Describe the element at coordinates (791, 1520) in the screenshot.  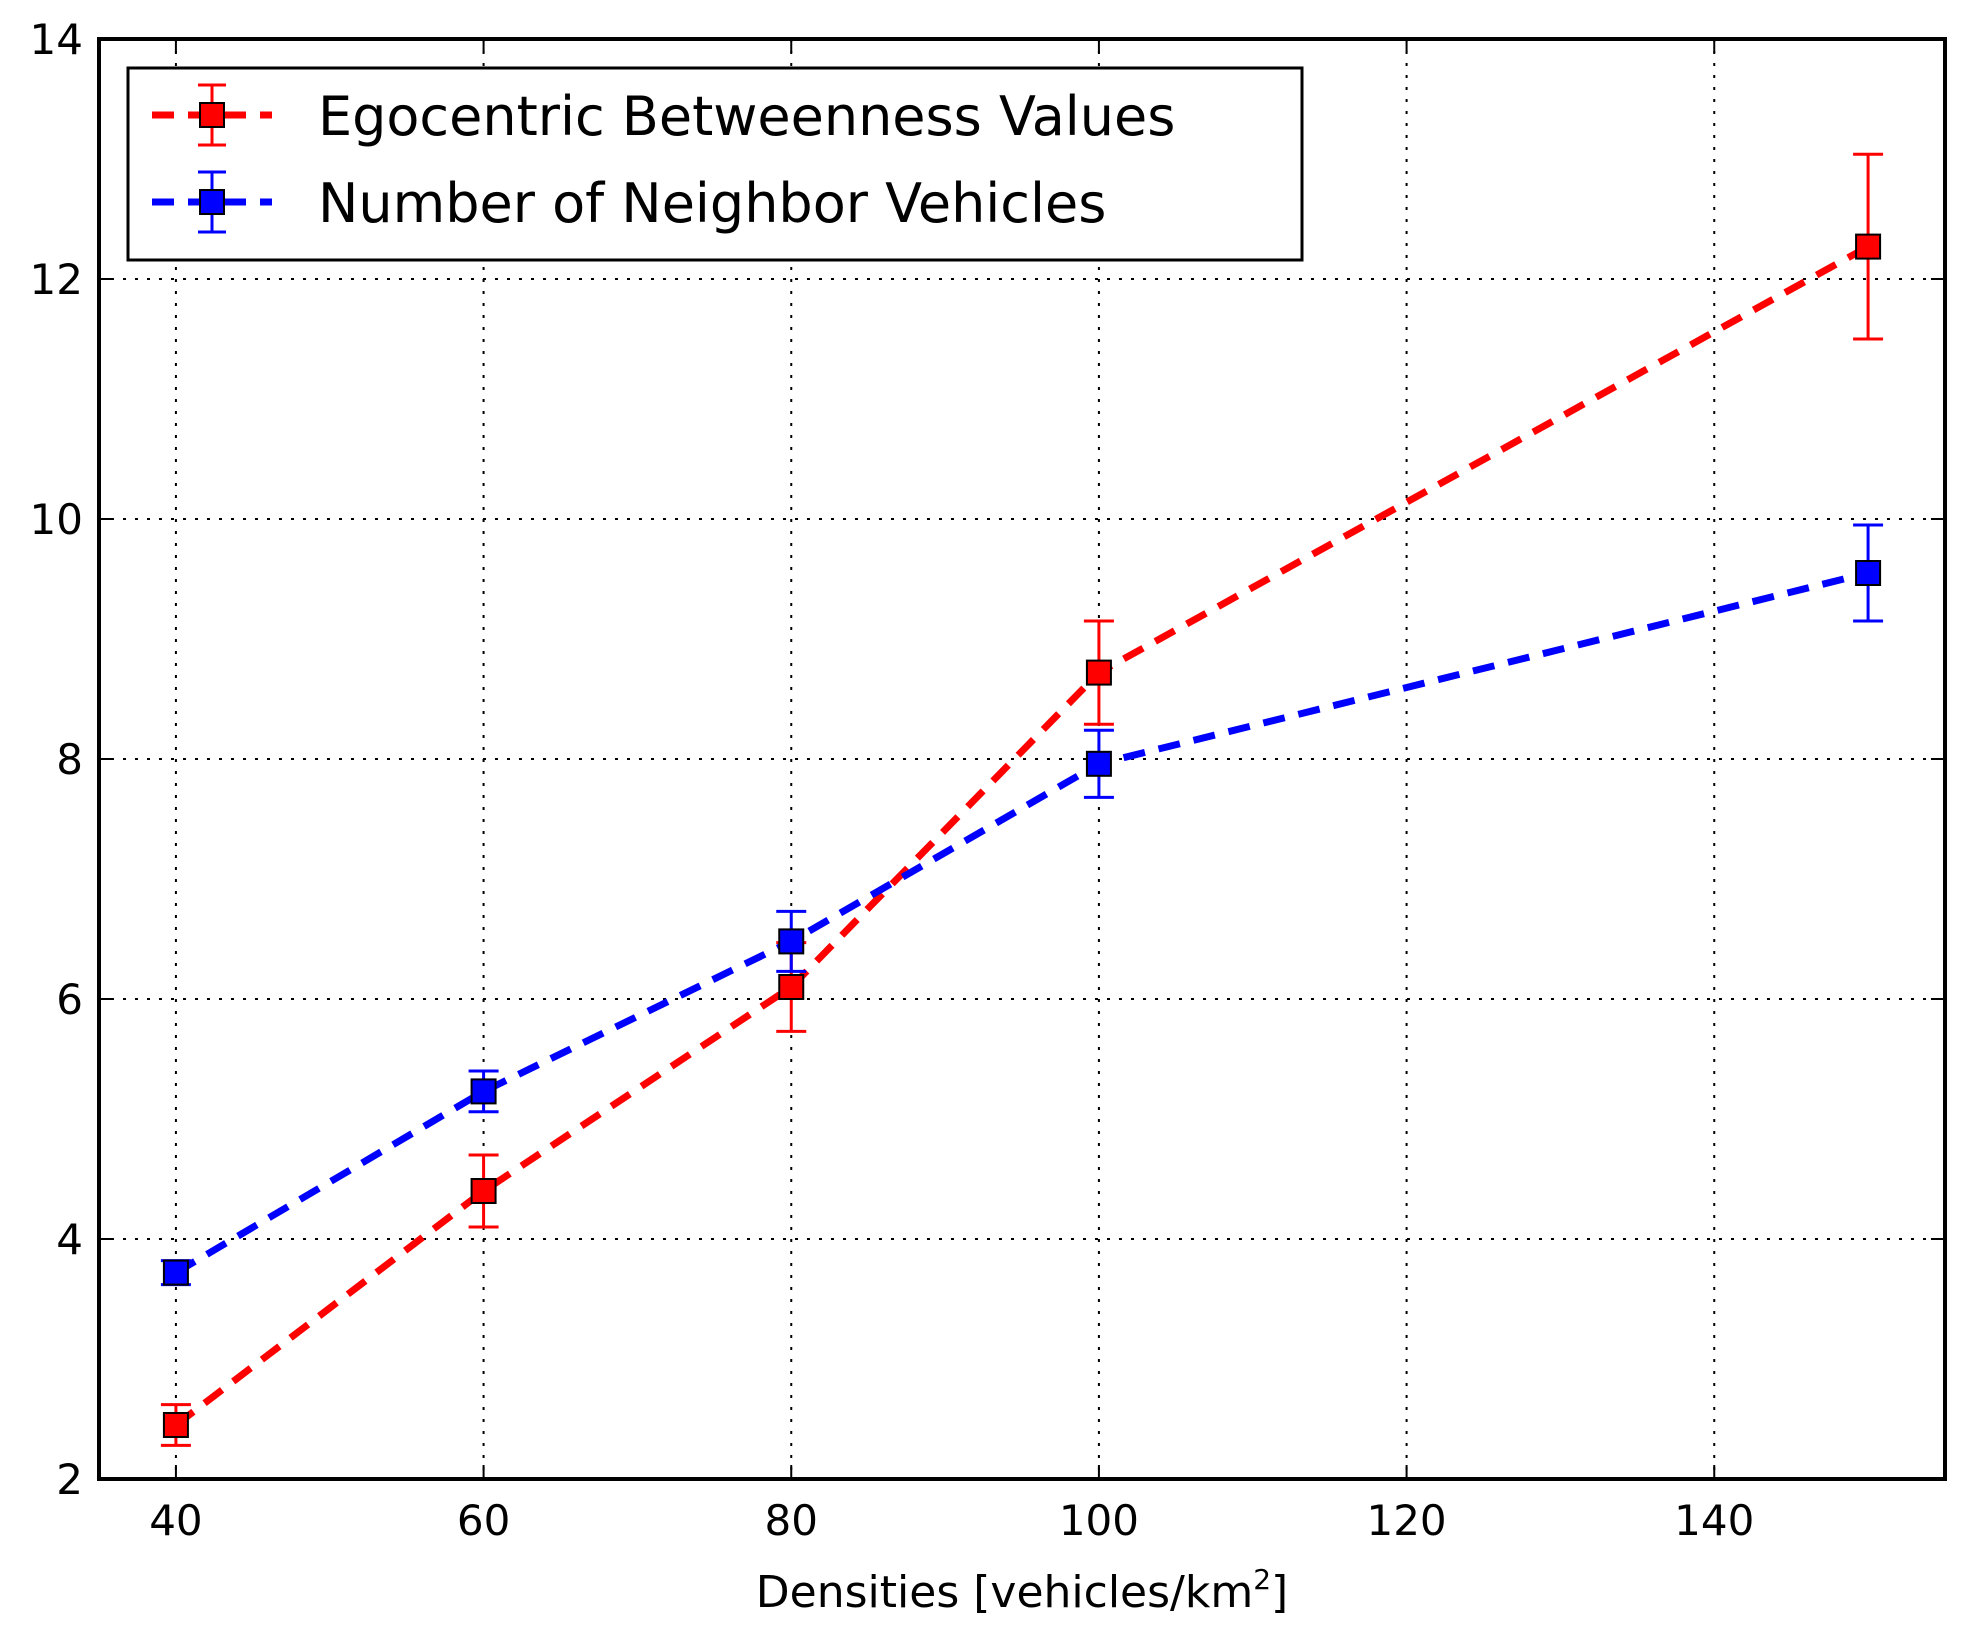
I see `x-tick-label: 80` at that location.